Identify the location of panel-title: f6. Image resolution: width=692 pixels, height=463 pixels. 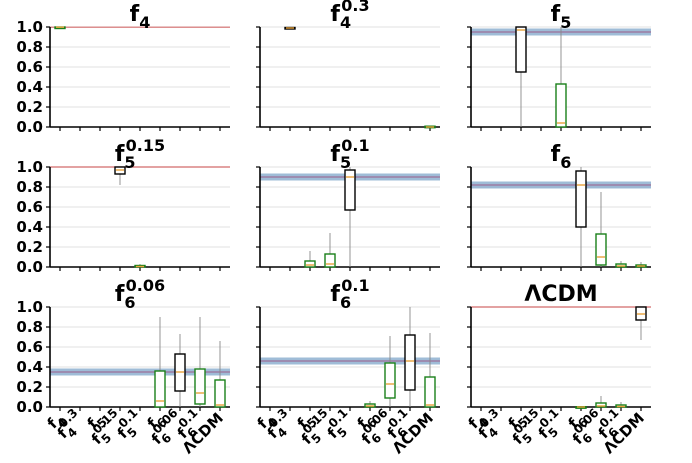
(561, 157).